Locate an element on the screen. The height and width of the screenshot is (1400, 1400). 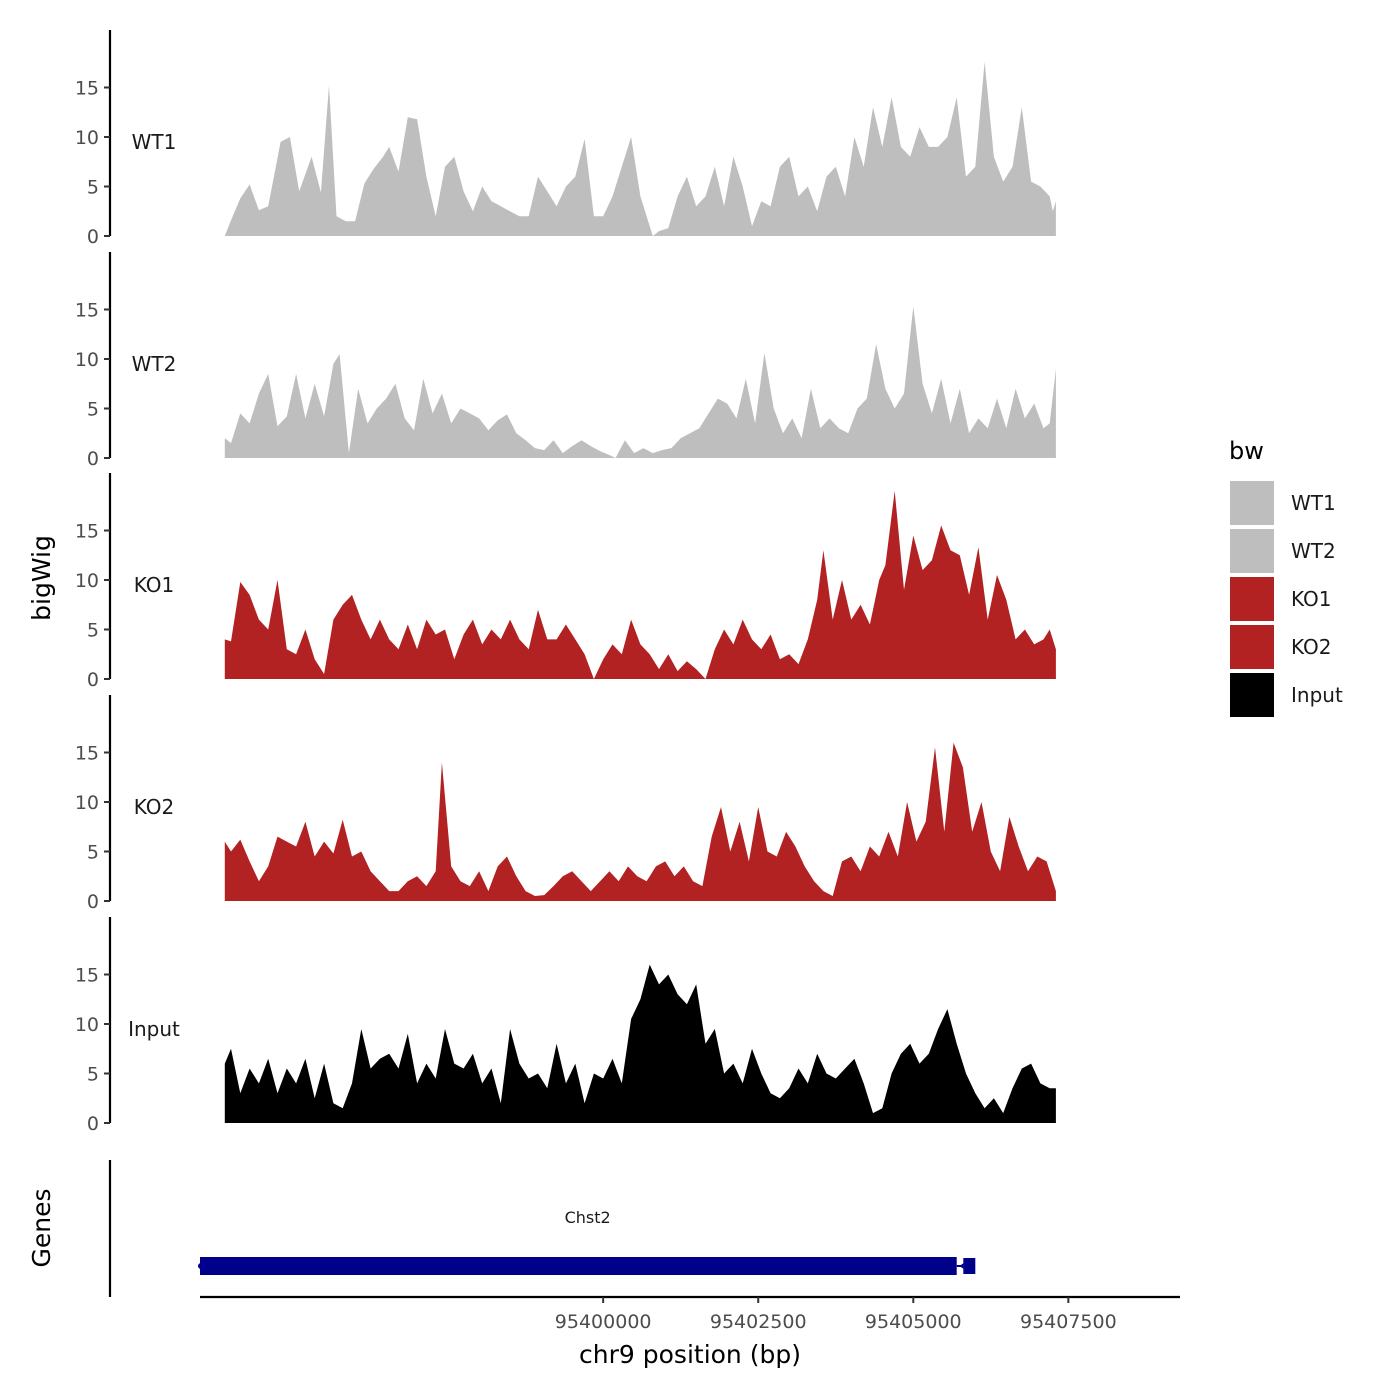
track-label: WT1 is located at coordinates (154, 142).